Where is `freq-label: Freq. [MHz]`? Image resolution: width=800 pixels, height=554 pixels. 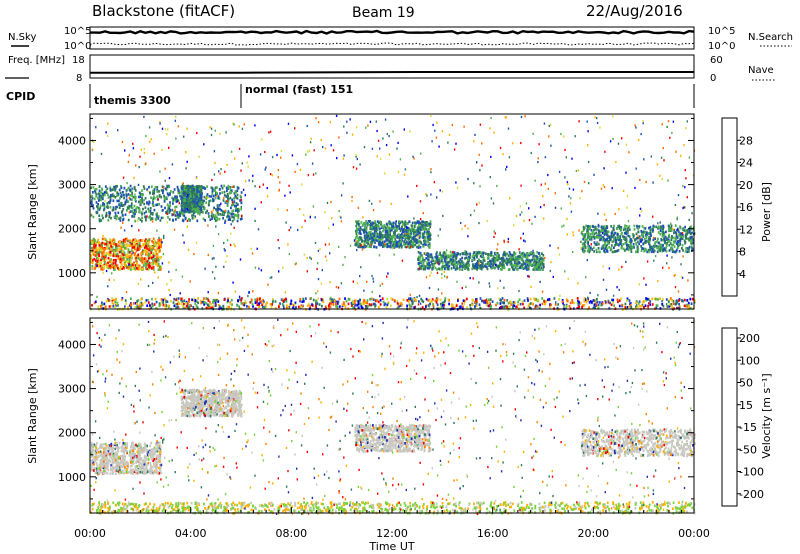 freq-label: Freq. [MHz] is located at coordinates (36, 60).